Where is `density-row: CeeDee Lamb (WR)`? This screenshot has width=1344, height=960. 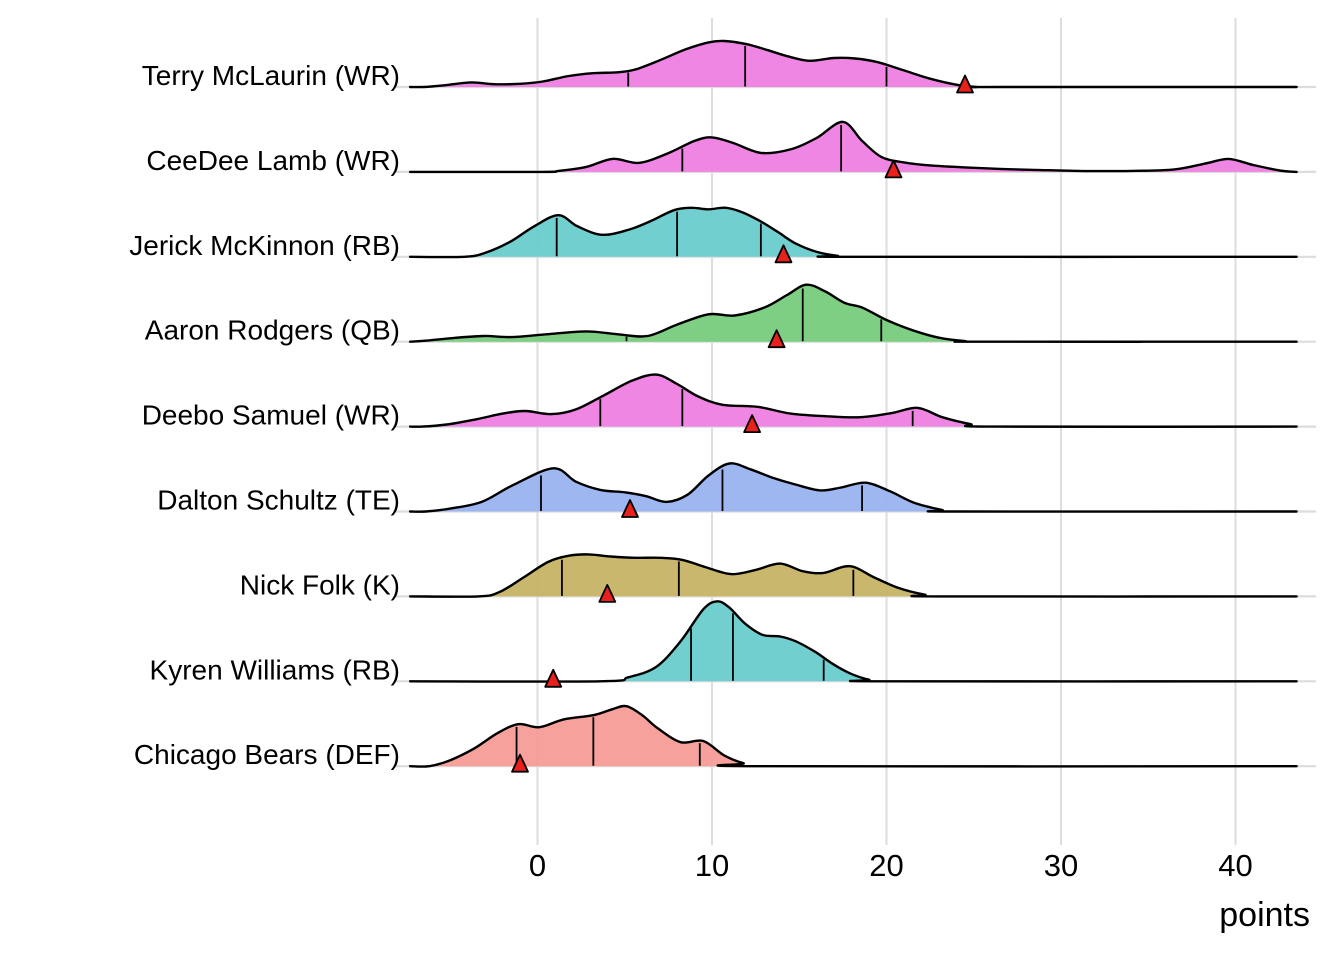 density-row: CeeDee Lamb (WR) is located at coordinates (731, 149).